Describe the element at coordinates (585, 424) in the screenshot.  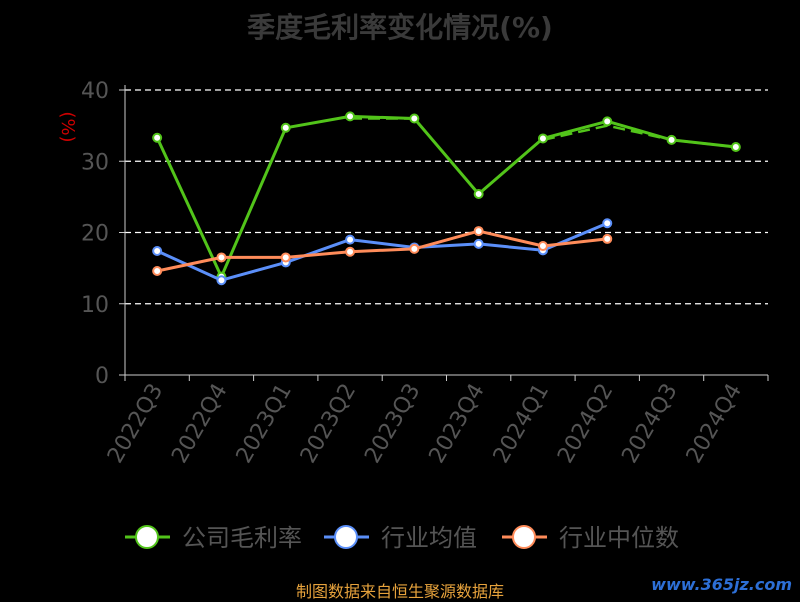
I see `x-tick-label: 2024Q2` at that location.